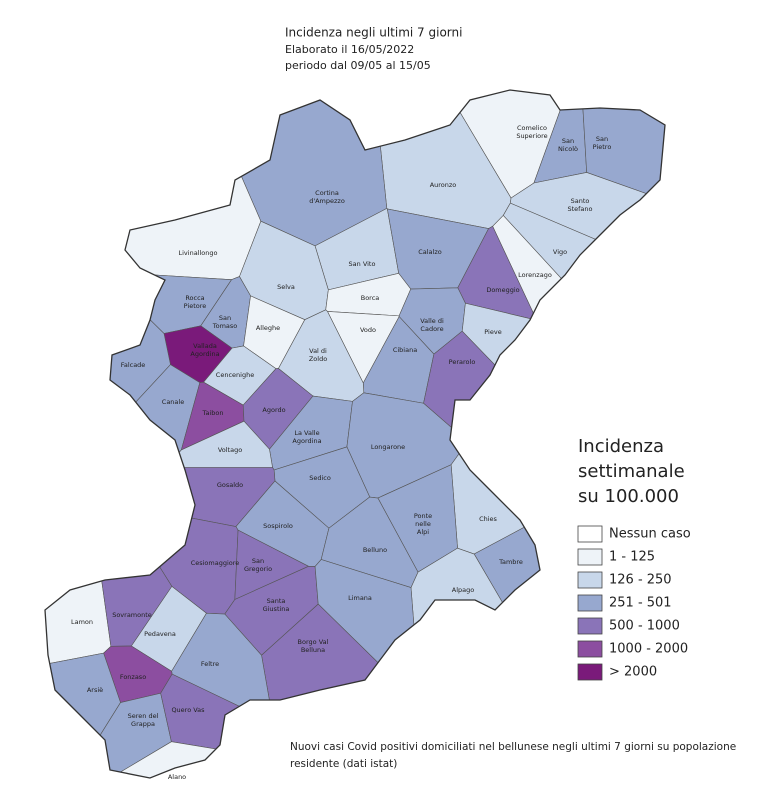 This screenshot has width=768, height=793. Describe the element at coordinates (273, 410) in the screenshot. I see `municipality-label: Agordo` at that location.